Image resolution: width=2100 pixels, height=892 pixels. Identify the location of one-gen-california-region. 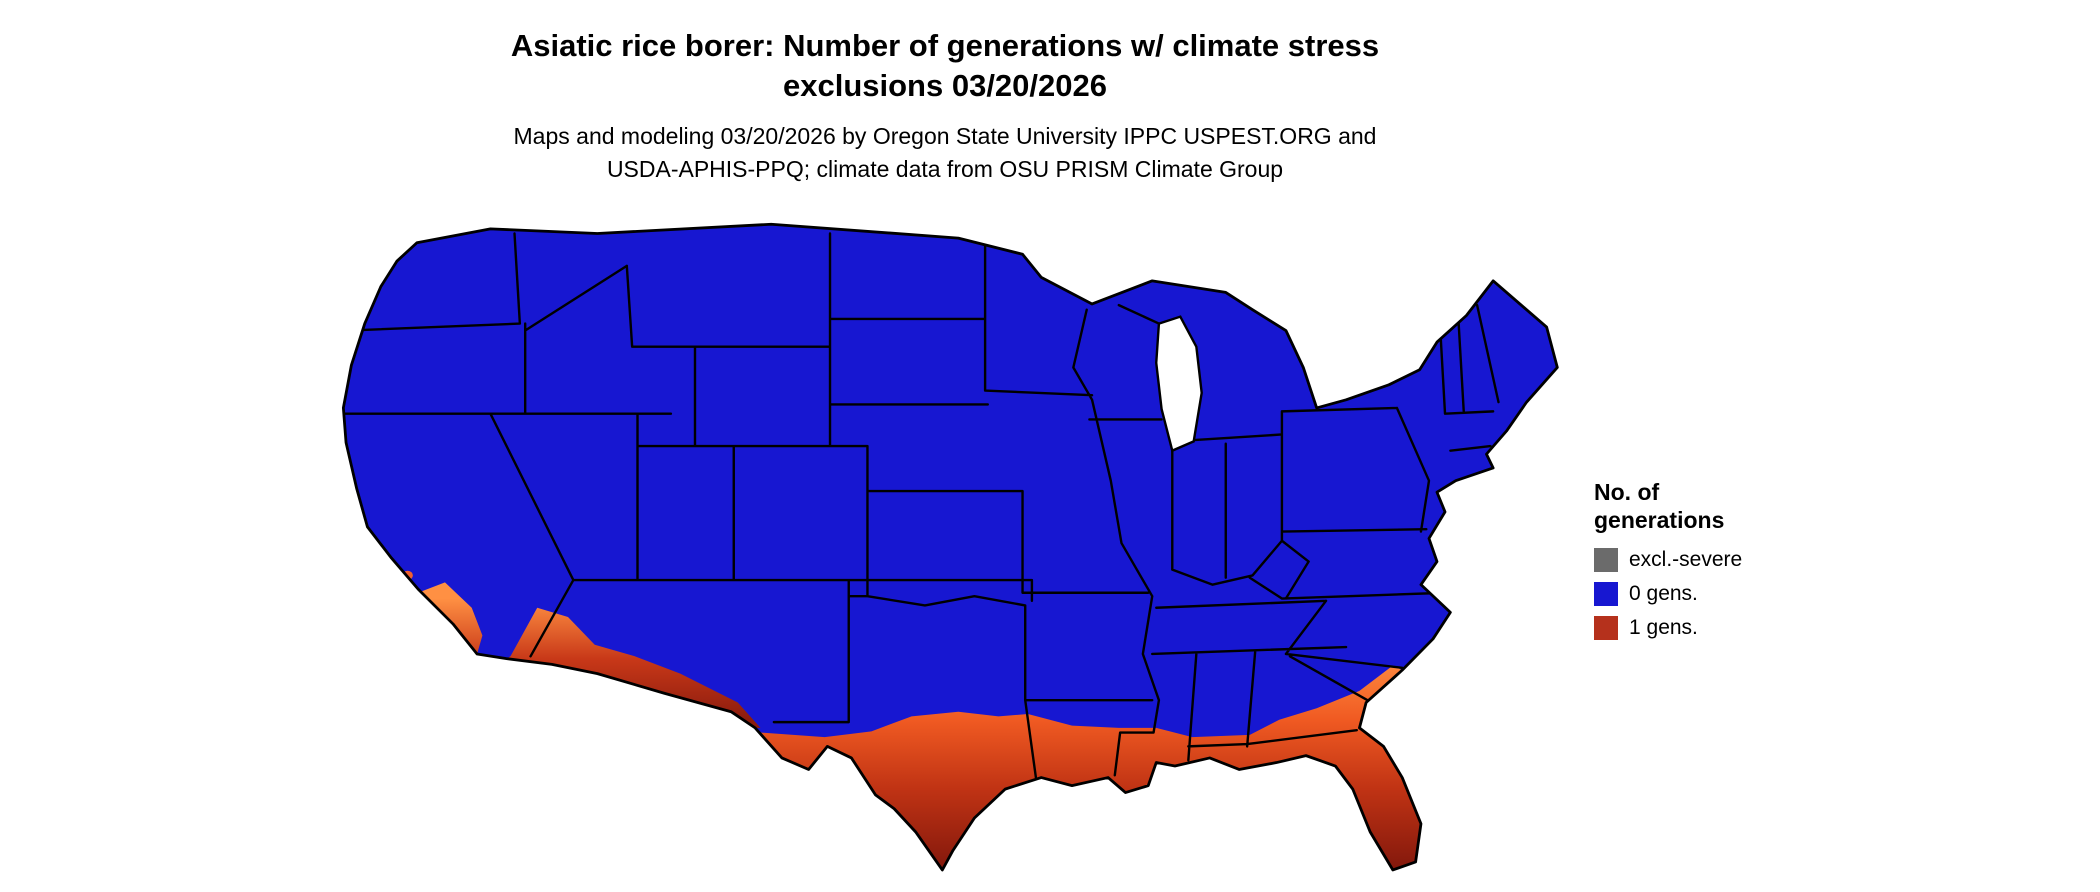
(451, 618).